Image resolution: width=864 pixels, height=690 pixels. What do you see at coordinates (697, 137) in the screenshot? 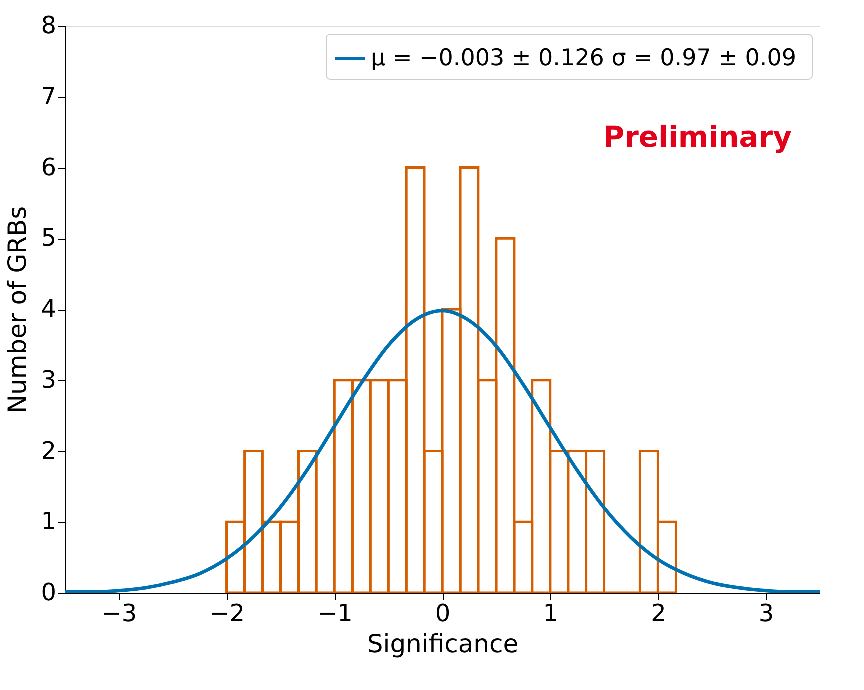
I see `annotation: Preliminary` at bounding box center [697, 137].